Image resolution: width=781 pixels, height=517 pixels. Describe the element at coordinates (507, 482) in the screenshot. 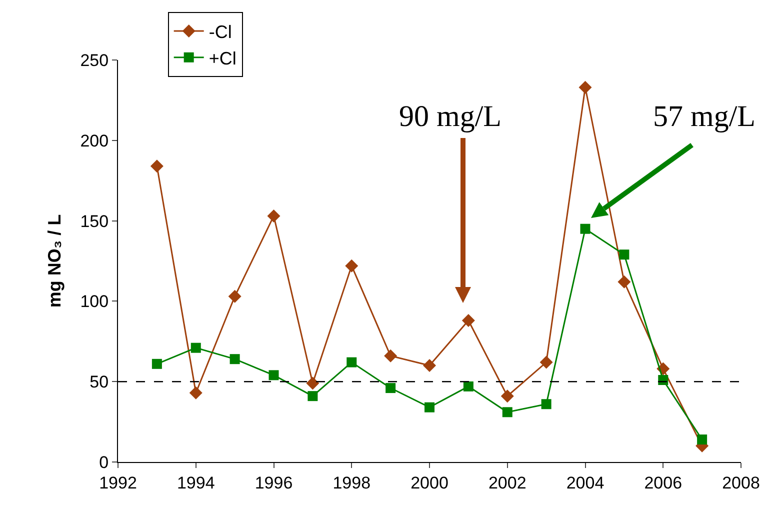

I see `x-tick-label: 2002` at that location.